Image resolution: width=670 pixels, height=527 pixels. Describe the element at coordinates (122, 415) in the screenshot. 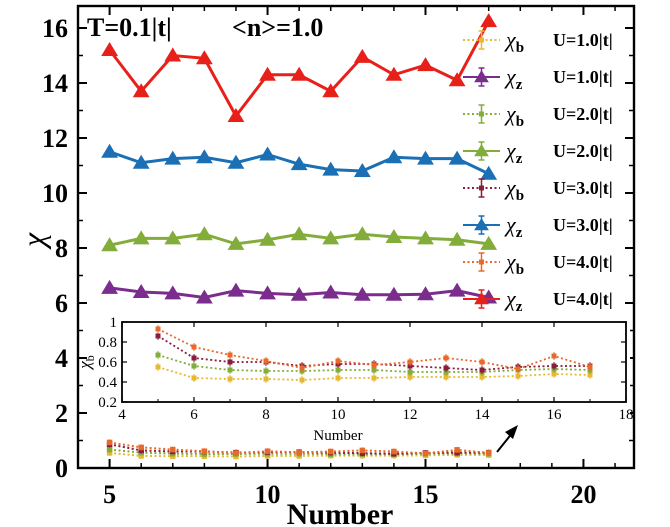

I see `inset-x-tick-label: 4` at that location.